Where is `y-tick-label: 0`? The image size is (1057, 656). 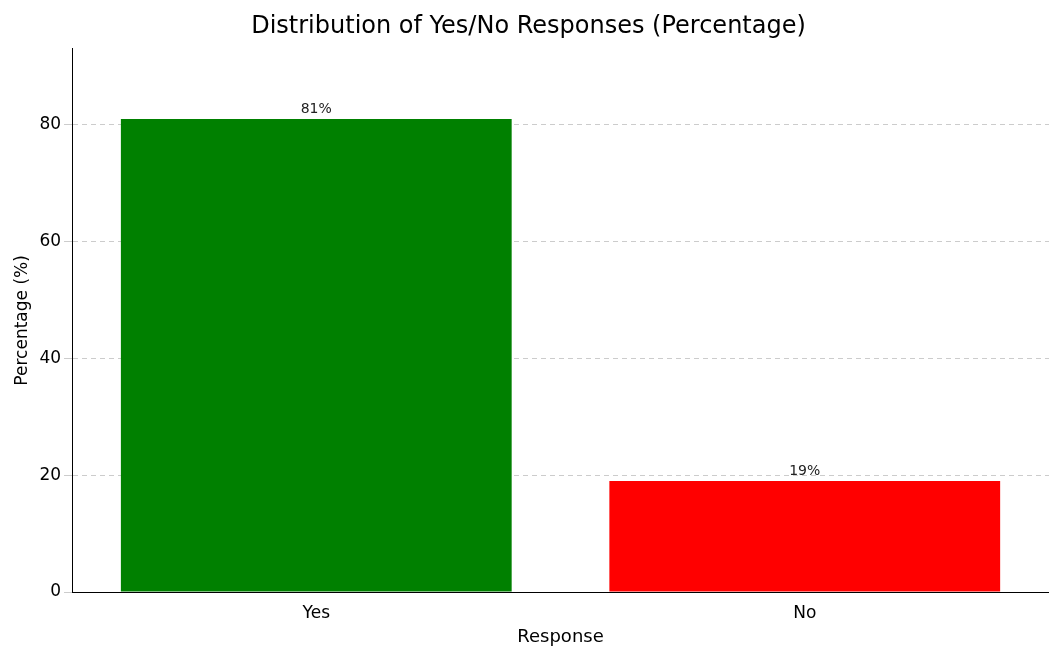
y-tick-label: 0 is located at coordinates (56, 590).